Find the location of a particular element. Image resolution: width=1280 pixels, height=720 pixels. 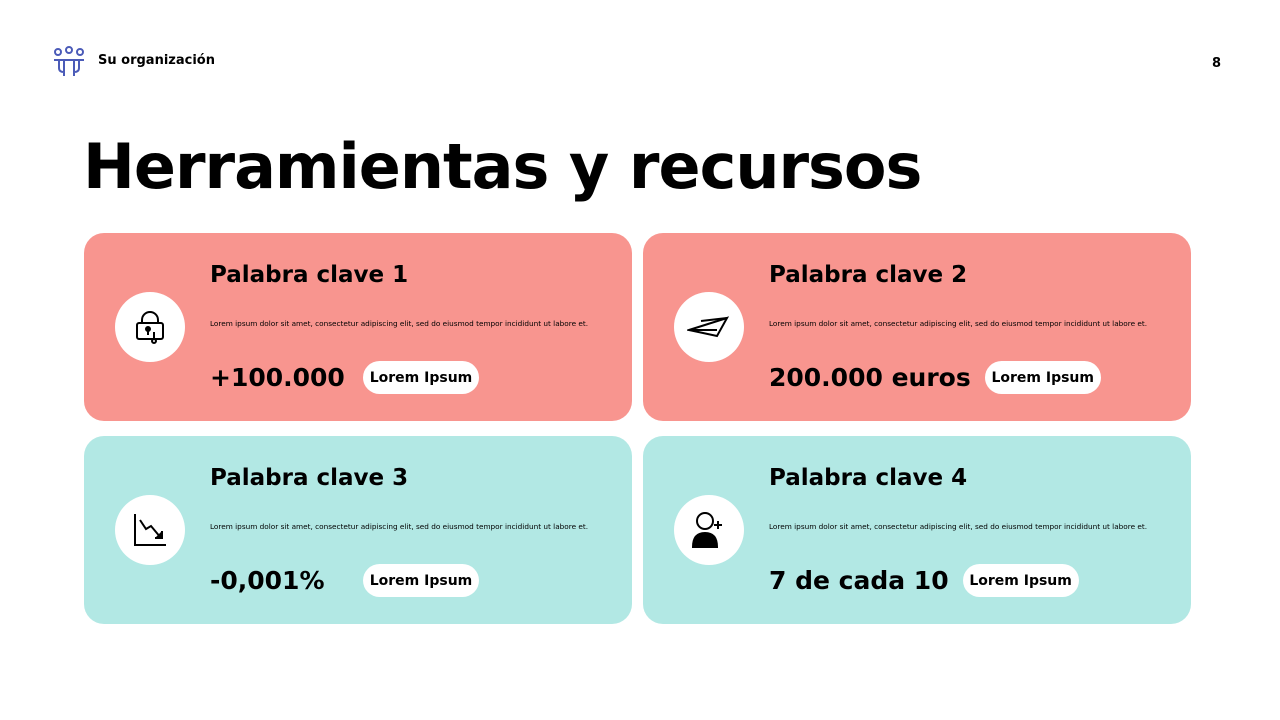

card-value-row: -0,001% Lorem Ipsum is located at coordinates (344, 580).